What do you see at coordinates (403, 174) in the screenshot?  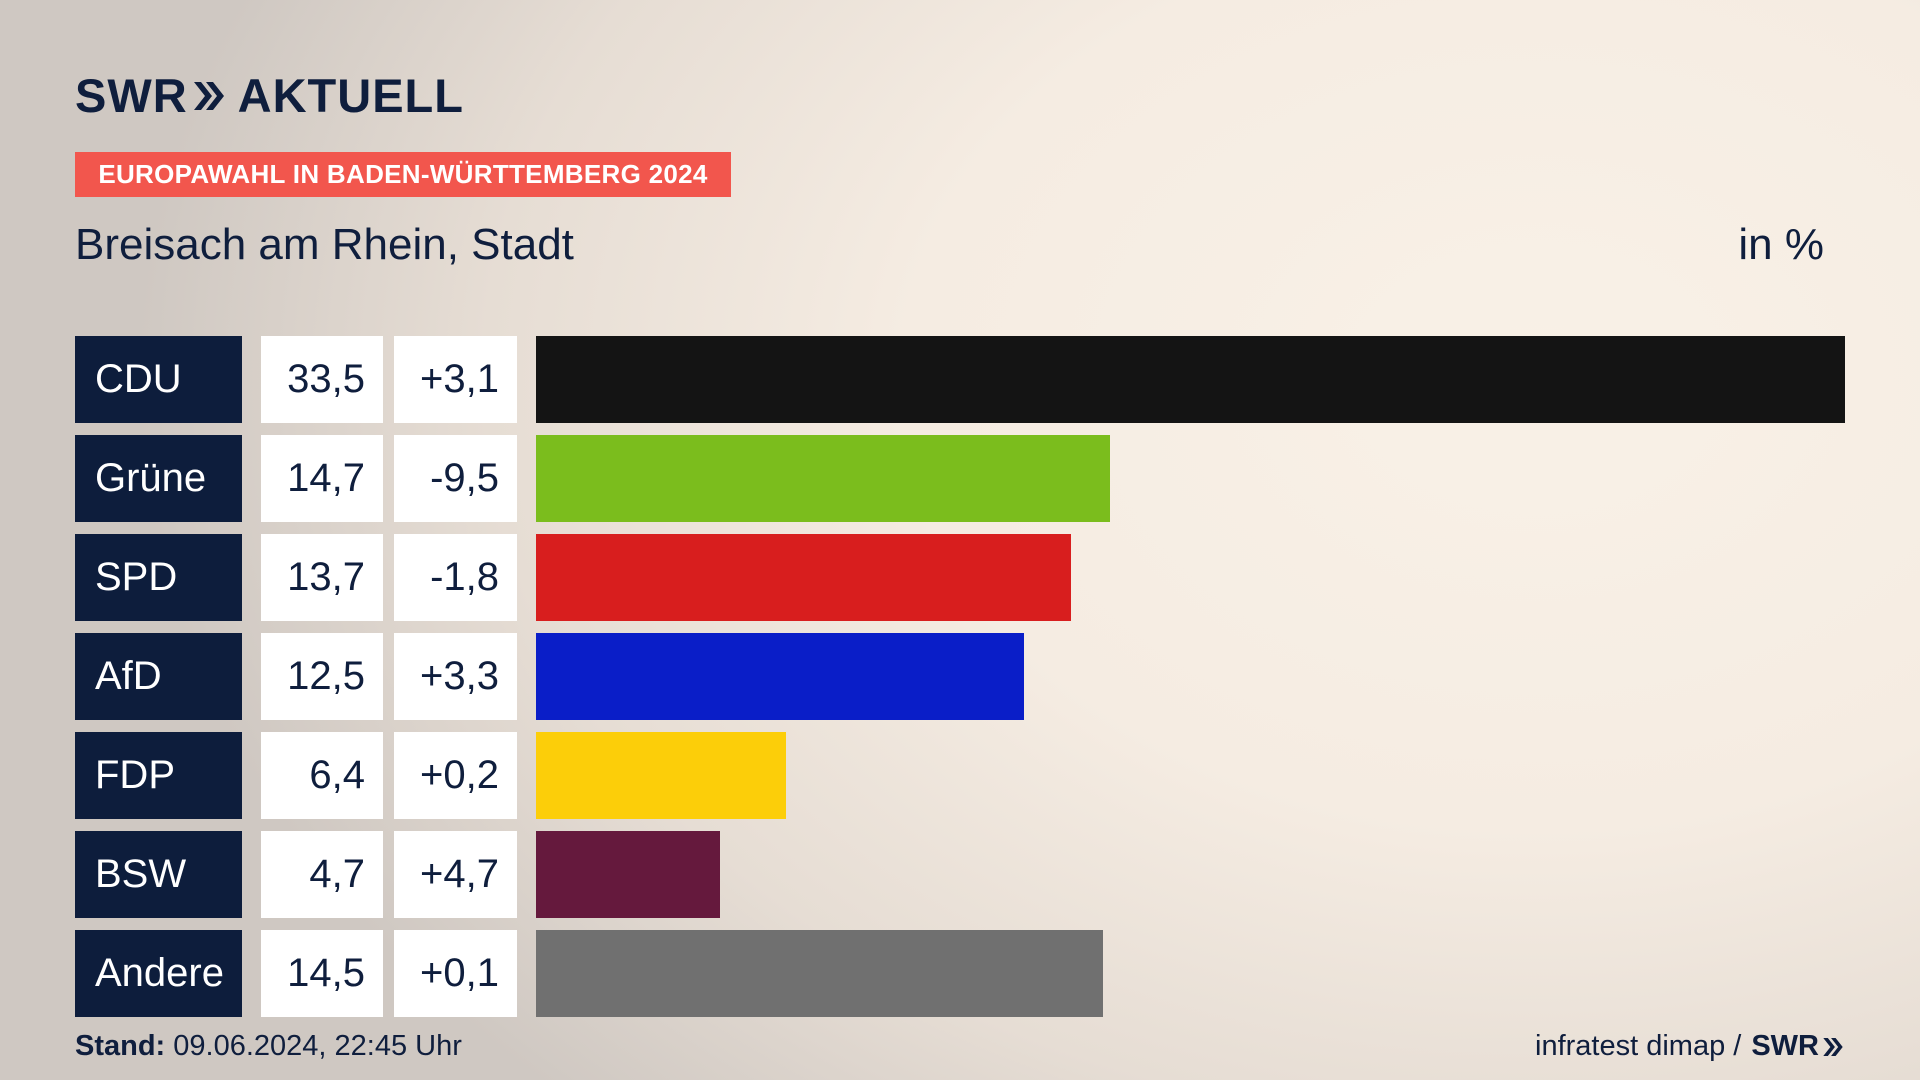 I see `election-badge: EUROPAWAHL IN BADEN-WÜRTTEMBERG 2024` at bounding box center [403, 174].